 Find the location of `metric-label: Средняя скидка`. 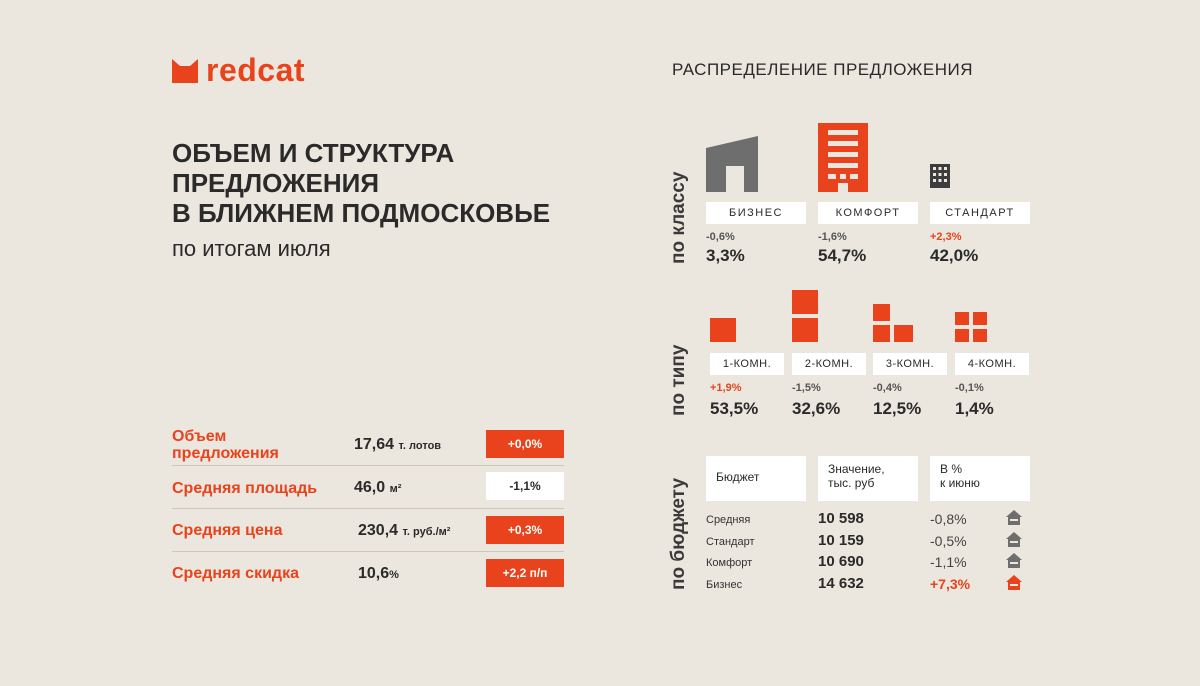

metric-label: Средняя скидка is located at coordinates (235, 573).